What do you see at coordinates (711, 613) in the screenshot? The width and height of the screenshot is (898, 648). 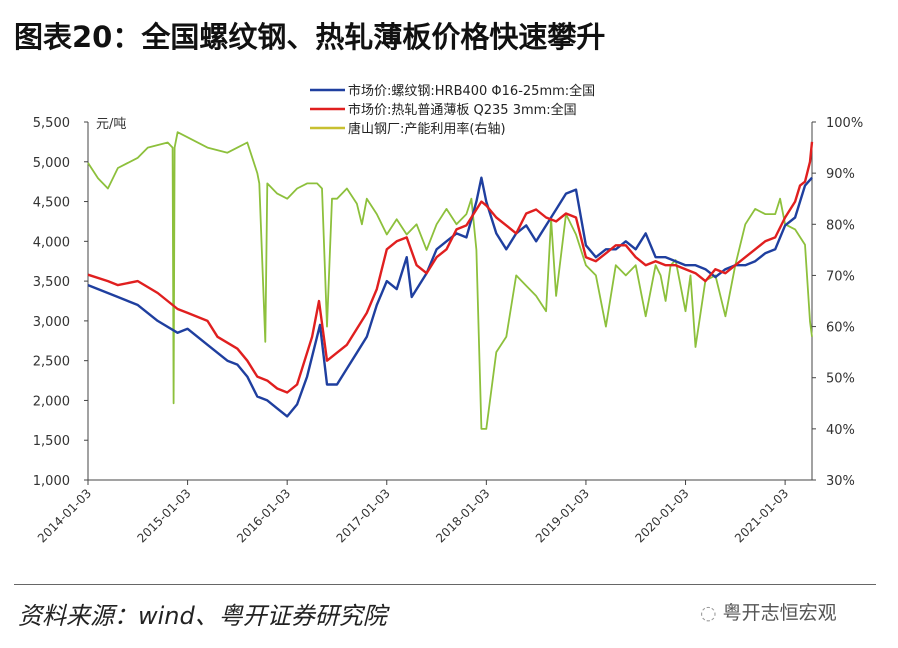 I see `wechat-icon: ◌` at bounding box center [711, 613].